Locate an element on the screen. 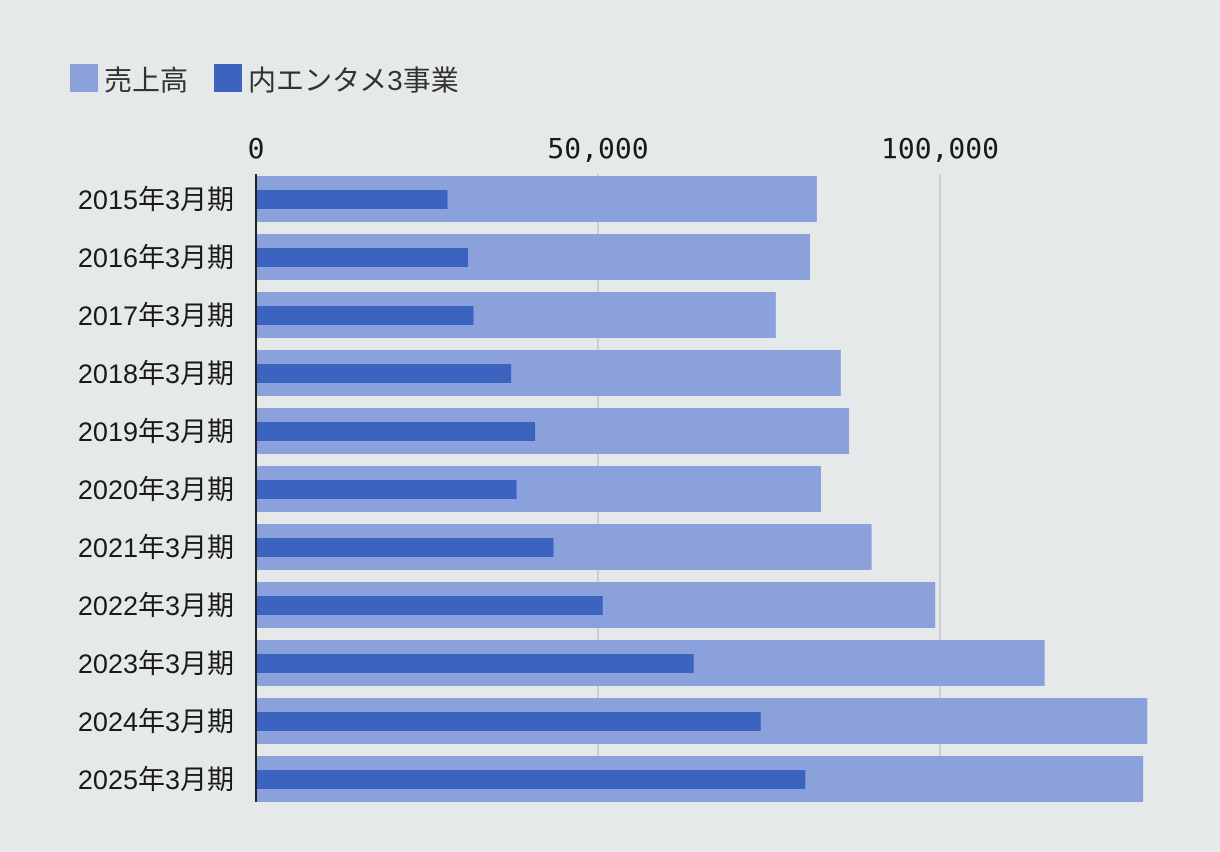  x-axis-ticks: 0 50,000 100,000 is located at coordinates (623, 148).